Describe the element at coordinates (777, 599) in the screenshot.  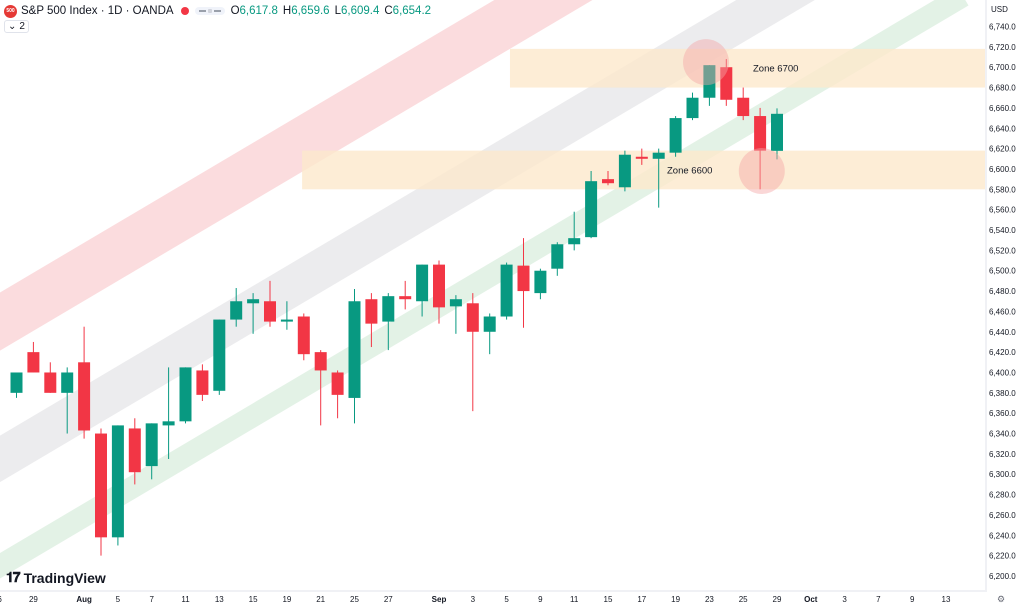
I see `time-tick-label: 29` at that location.